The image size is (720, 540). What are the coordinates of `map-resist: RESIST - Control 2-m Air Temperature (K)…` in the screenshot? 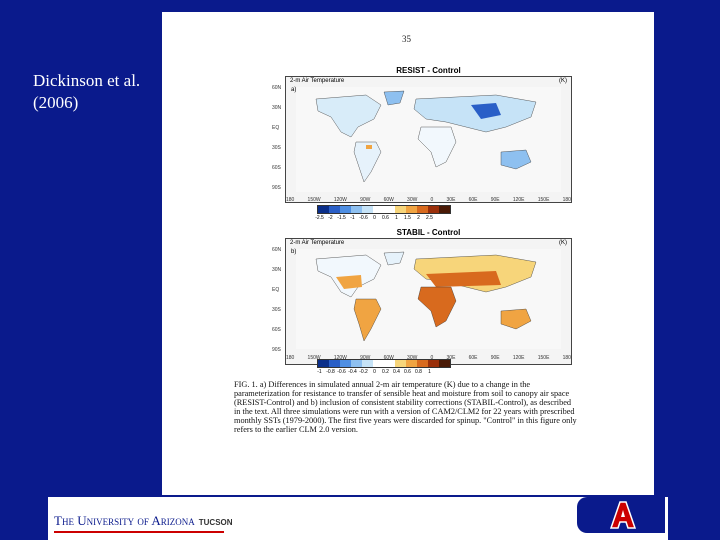 It's located at (422, 134).